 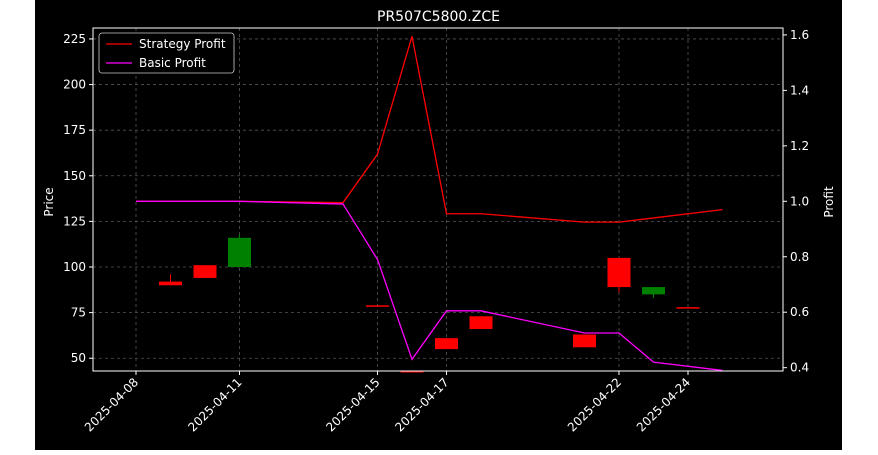 I want to click on y-axis-ticks-right: 0.4 0.6 0.8 1.0 1.2 1.4 1.6, so click(x=796, y=201).